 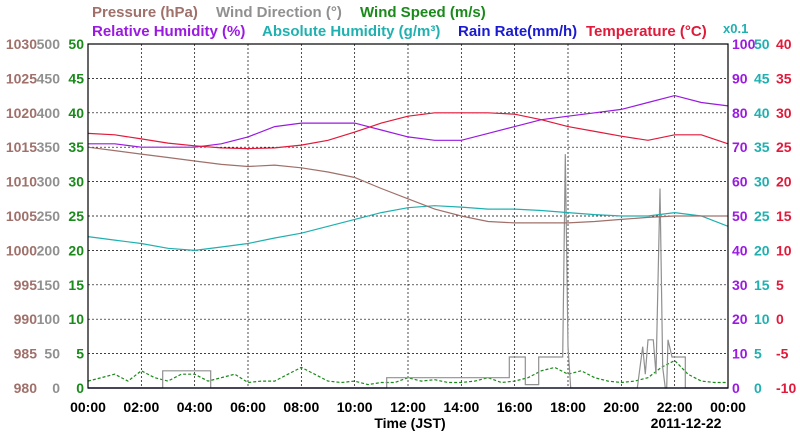 What do you see at coordinates (49, 78) in the screenshot?
I see `axis-tick-label-wind_dir: 450` at bounding box center [49, 78].